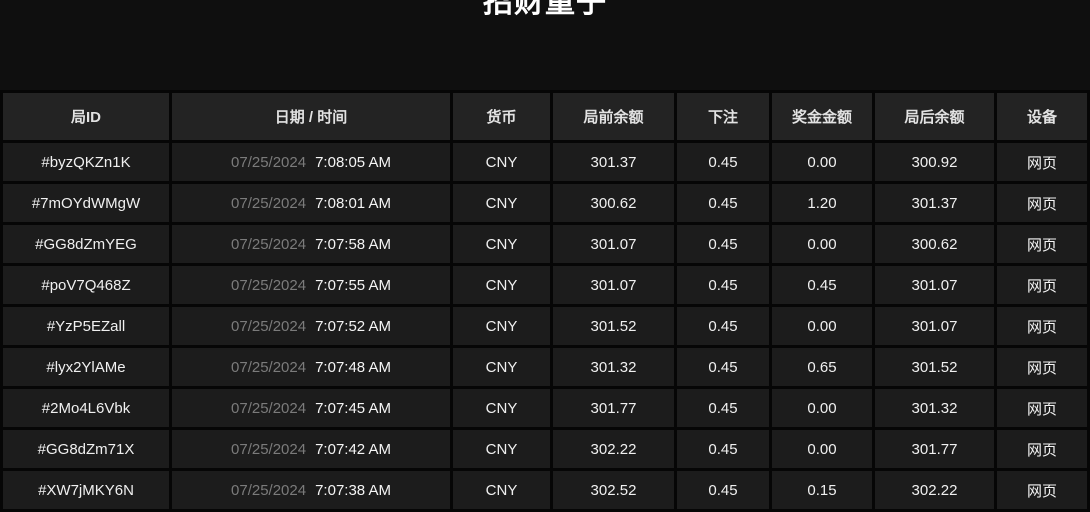 The width and height of the screenshot is (1090, 512). Describe the element at coordinates (353, 285) in the screenshot. I see `time-text: 7:07:55 AM` at that location.